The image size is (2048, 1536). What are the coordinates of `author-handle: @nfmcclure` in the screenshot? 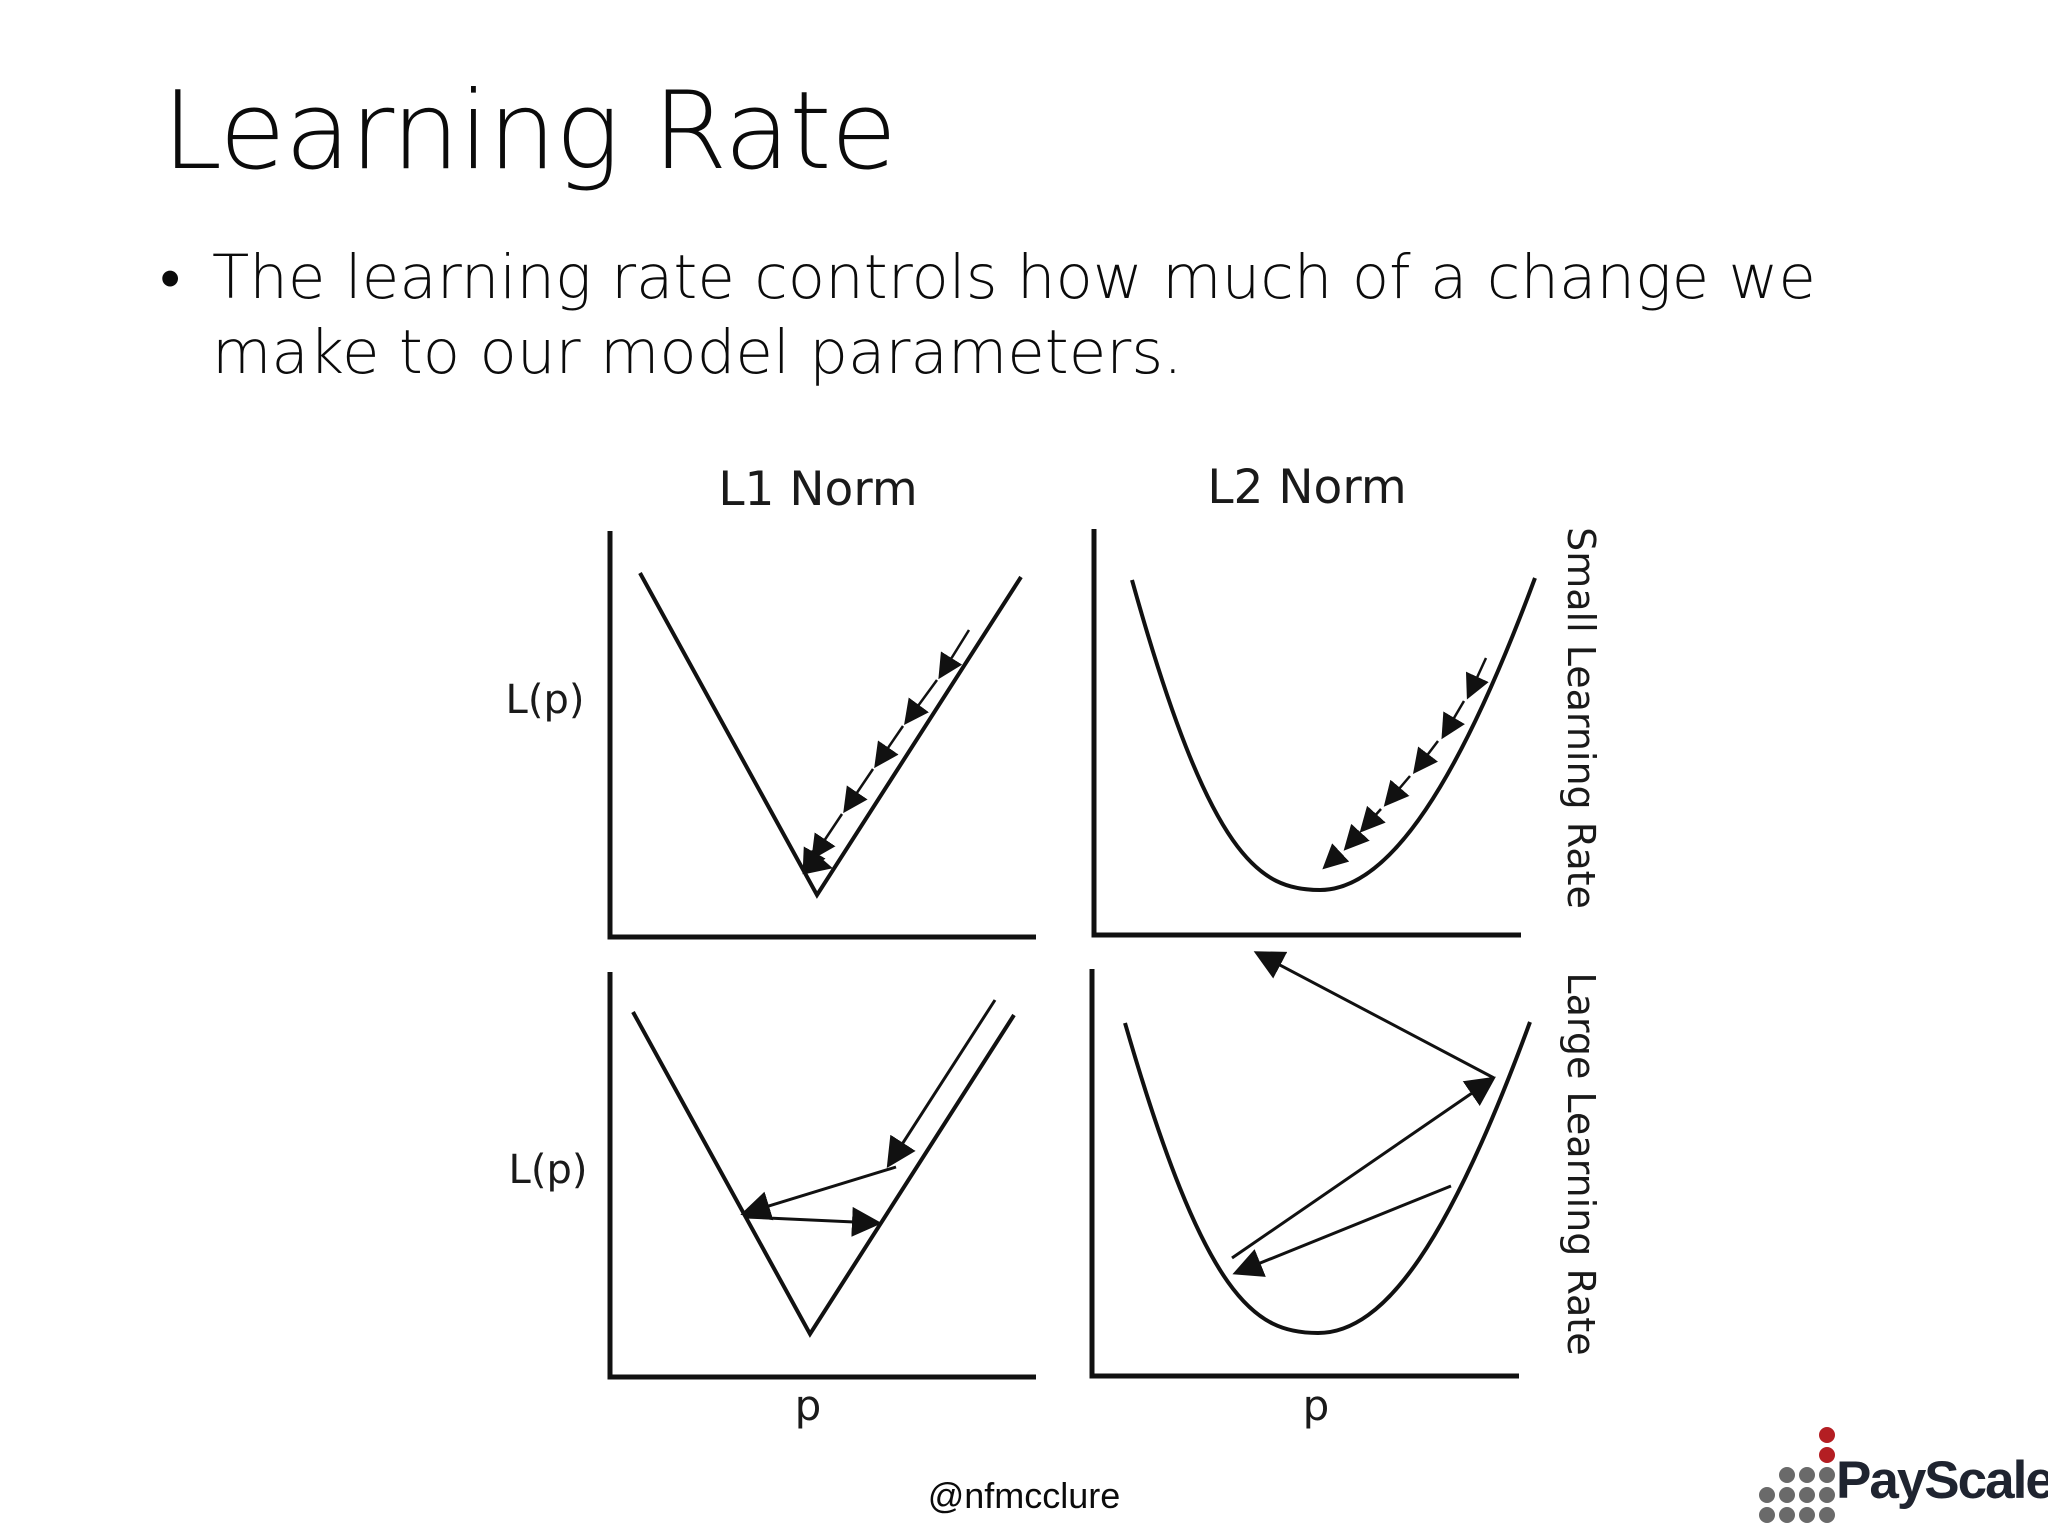 It's located at (1024, 1495).